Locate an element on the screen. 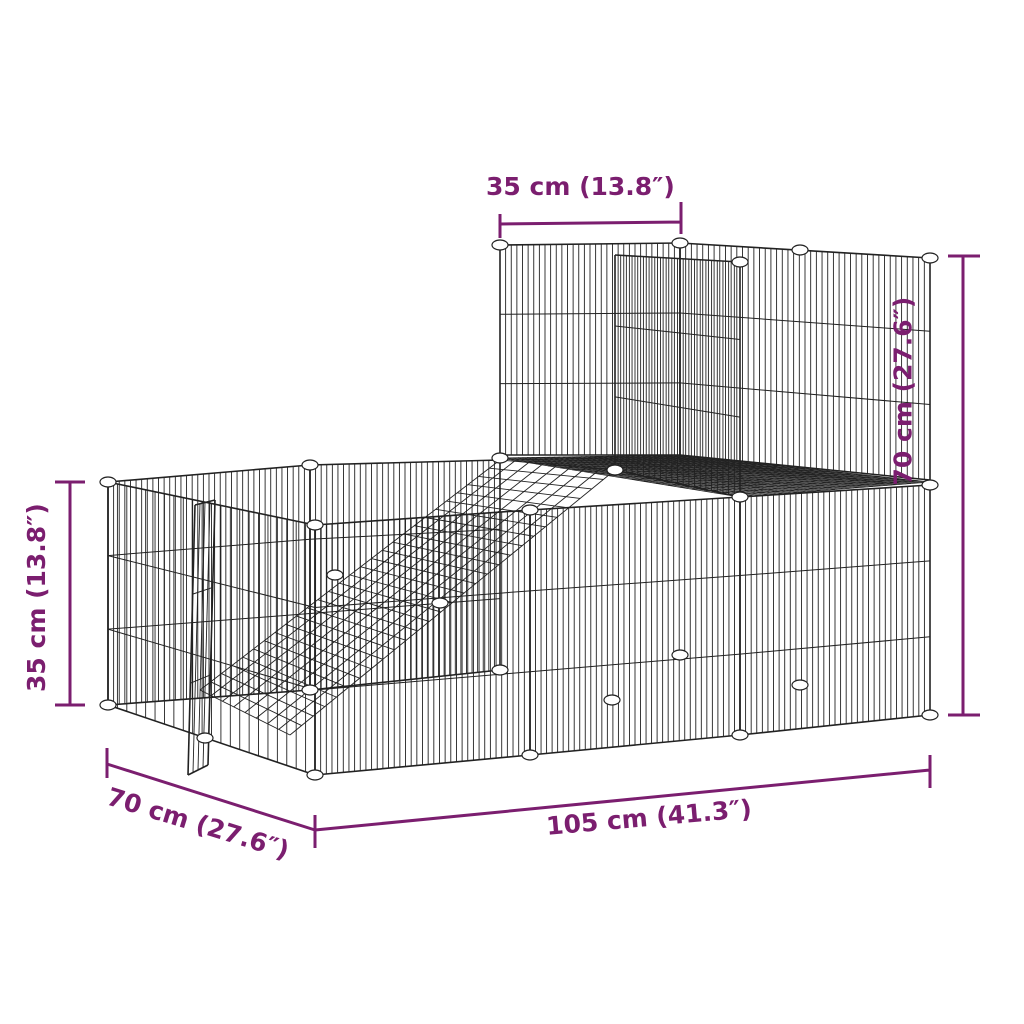 The width and height of the screenshot is (1024, 1024). height-line-right is located at coordinates (964, 485).